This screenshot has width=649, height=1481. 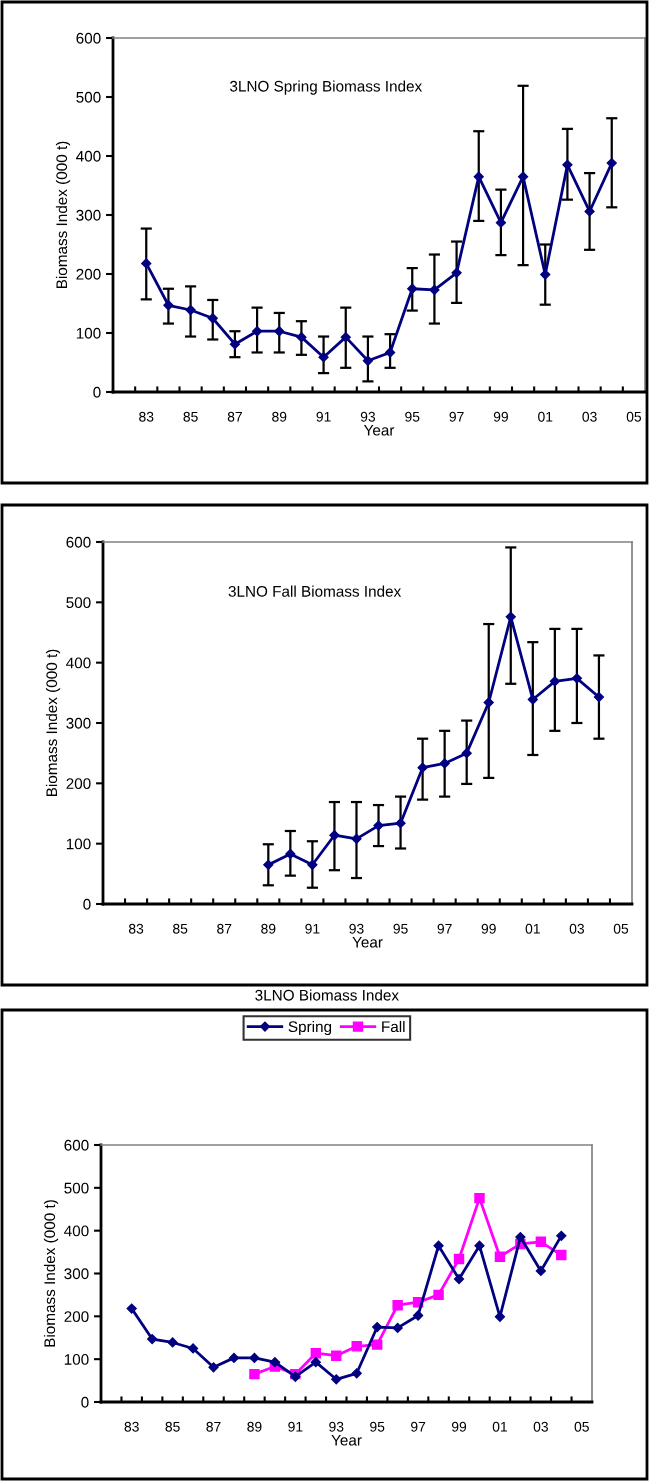 What do you see at coordinates (310, 1028) in the screenshot?
I see `legend-label: Spring` at bounding box center [310, 1028].